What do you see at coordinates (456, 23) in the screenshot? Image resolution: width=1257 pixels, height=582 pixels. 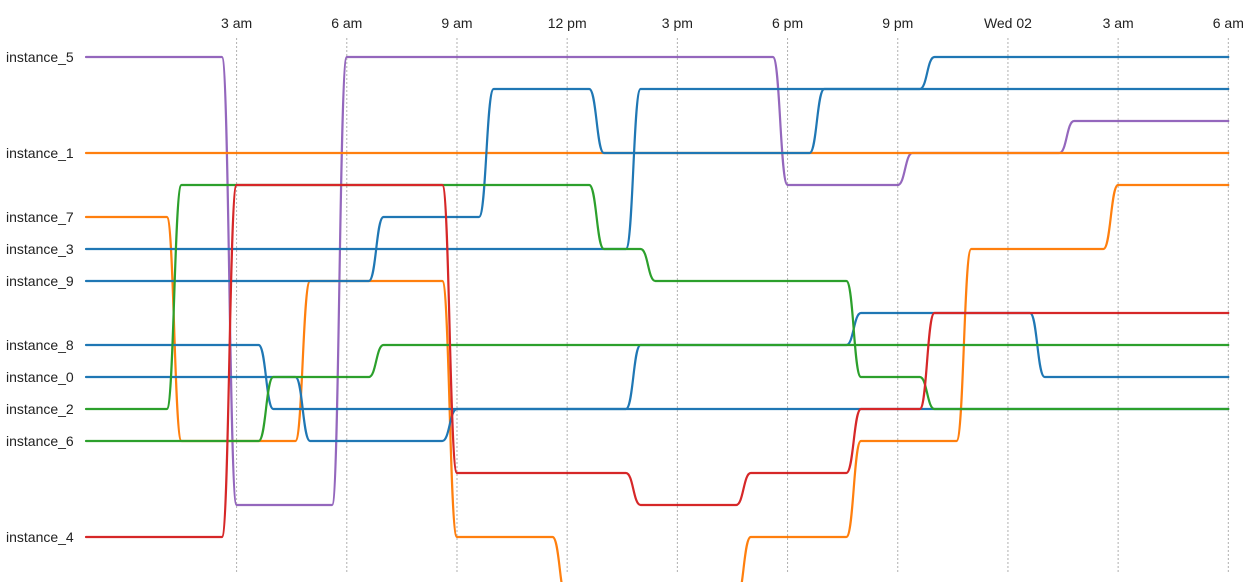 I see `x-tick-label: 9 am` at bounding box center [456, 23].